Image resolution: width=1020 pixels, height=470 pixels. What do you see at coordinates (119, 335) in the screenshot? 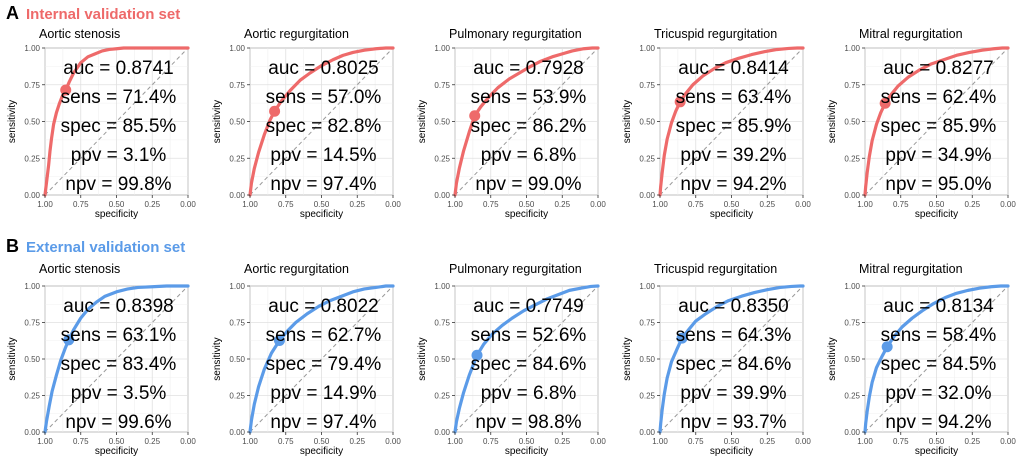
I see `metric-label: sens = 63.1%` at bounding box center [119, 335].